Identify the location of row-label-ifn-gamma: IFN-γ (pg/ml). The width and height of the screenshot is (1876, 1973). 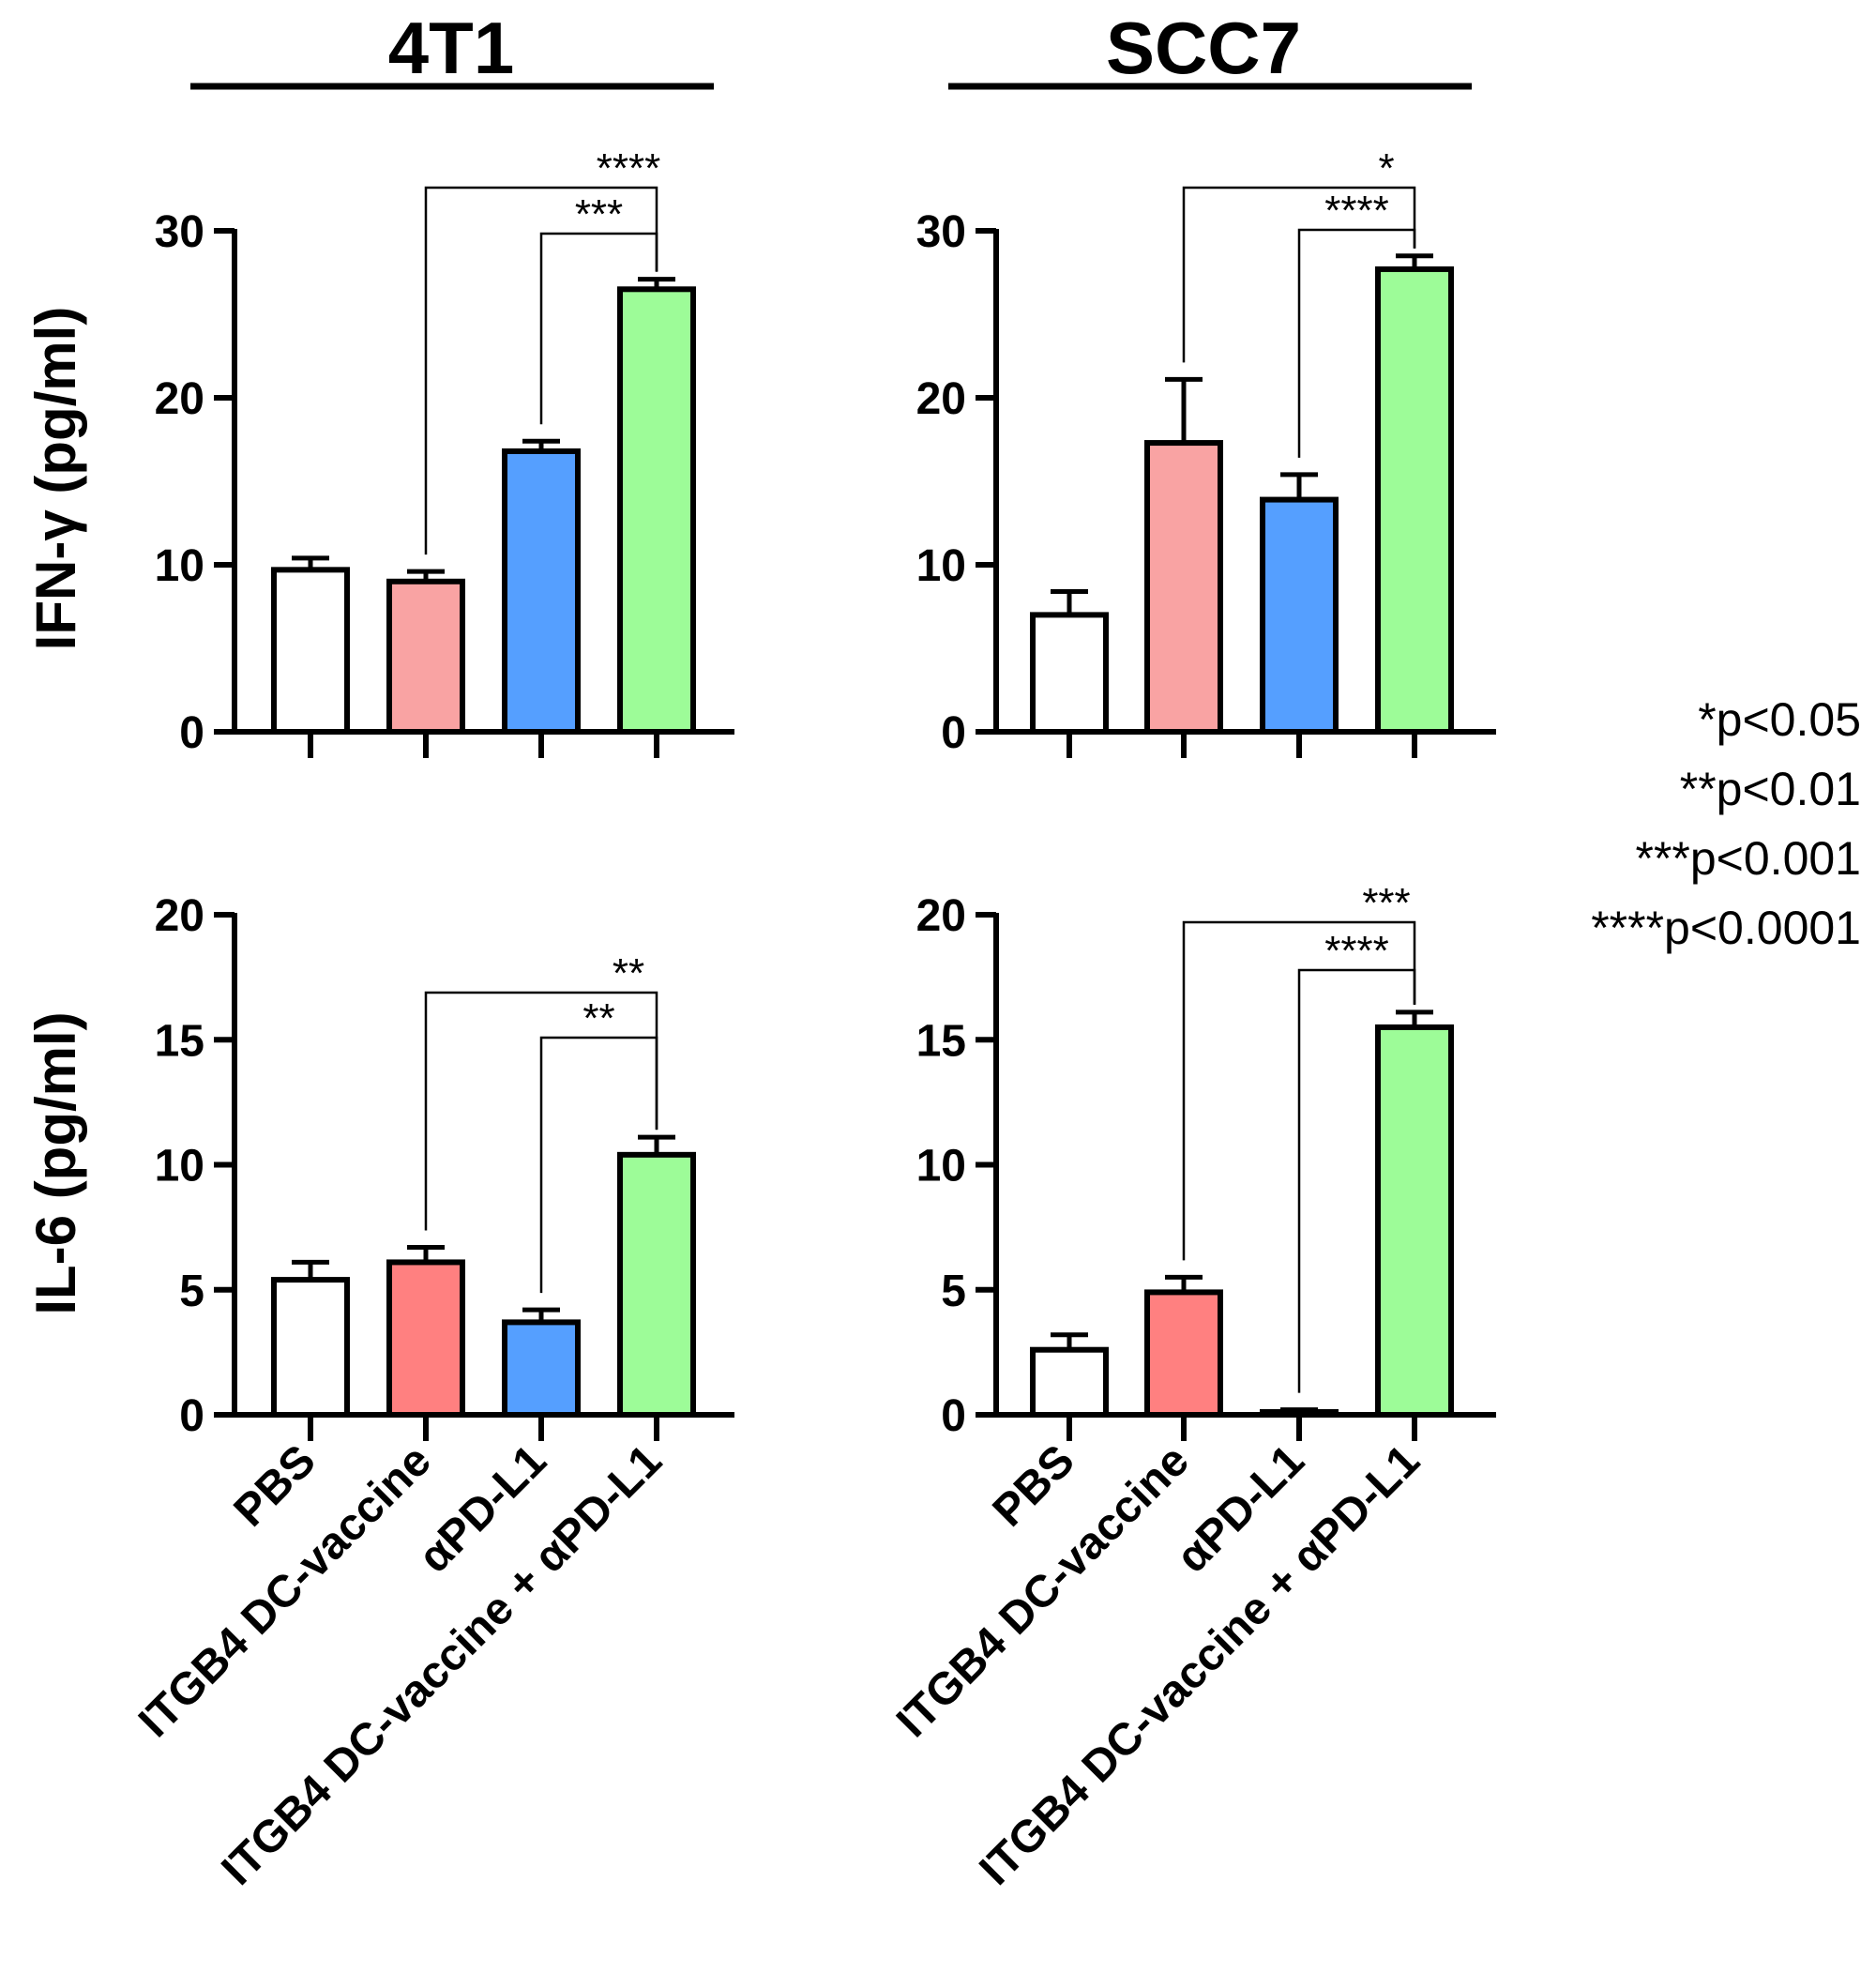
(55, 479).